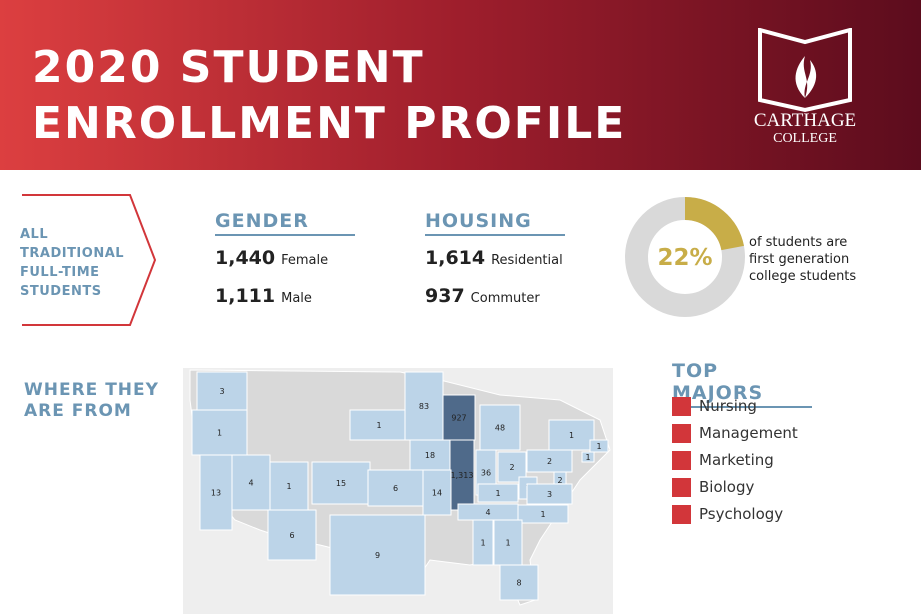 The height and width of the screenshot is (614, 921). What do you see at coordinates (61, 291) in the screenshot?
I see `scope-line: STUDENTS` at bounding box center [61, 291].